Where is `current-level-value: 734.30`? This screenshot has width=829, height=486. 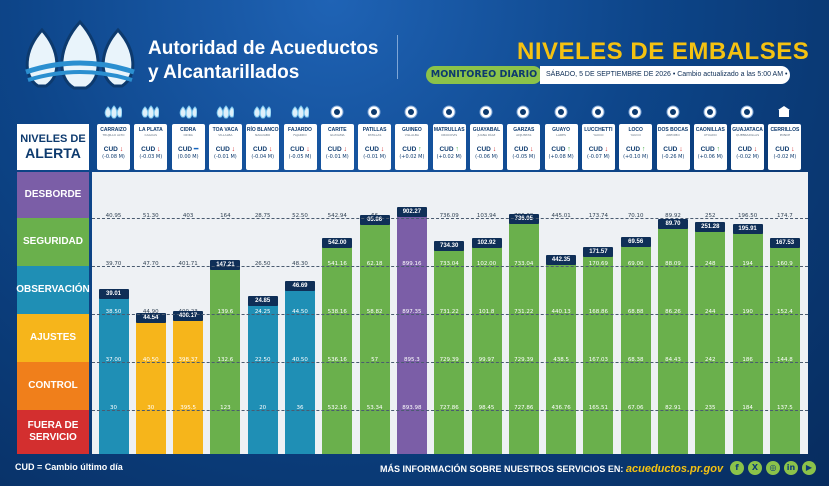 current-level-value: 734.30 is located at coordinates (449, 246).